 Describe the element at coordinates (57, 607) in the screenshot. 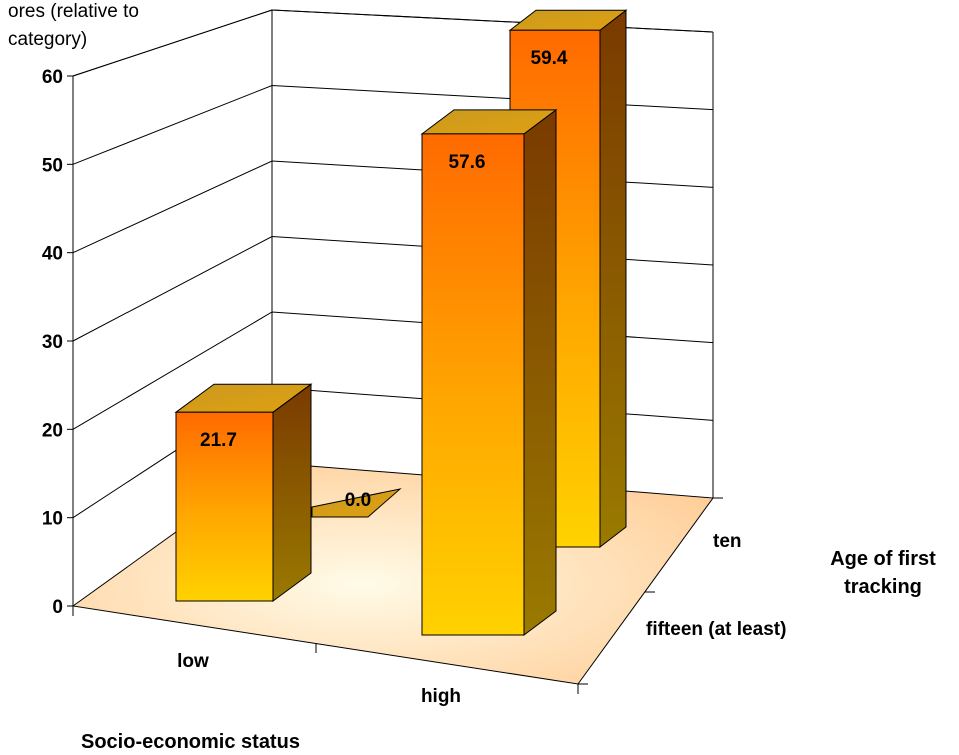

I see `y-tick-label-0: 0` at that location.